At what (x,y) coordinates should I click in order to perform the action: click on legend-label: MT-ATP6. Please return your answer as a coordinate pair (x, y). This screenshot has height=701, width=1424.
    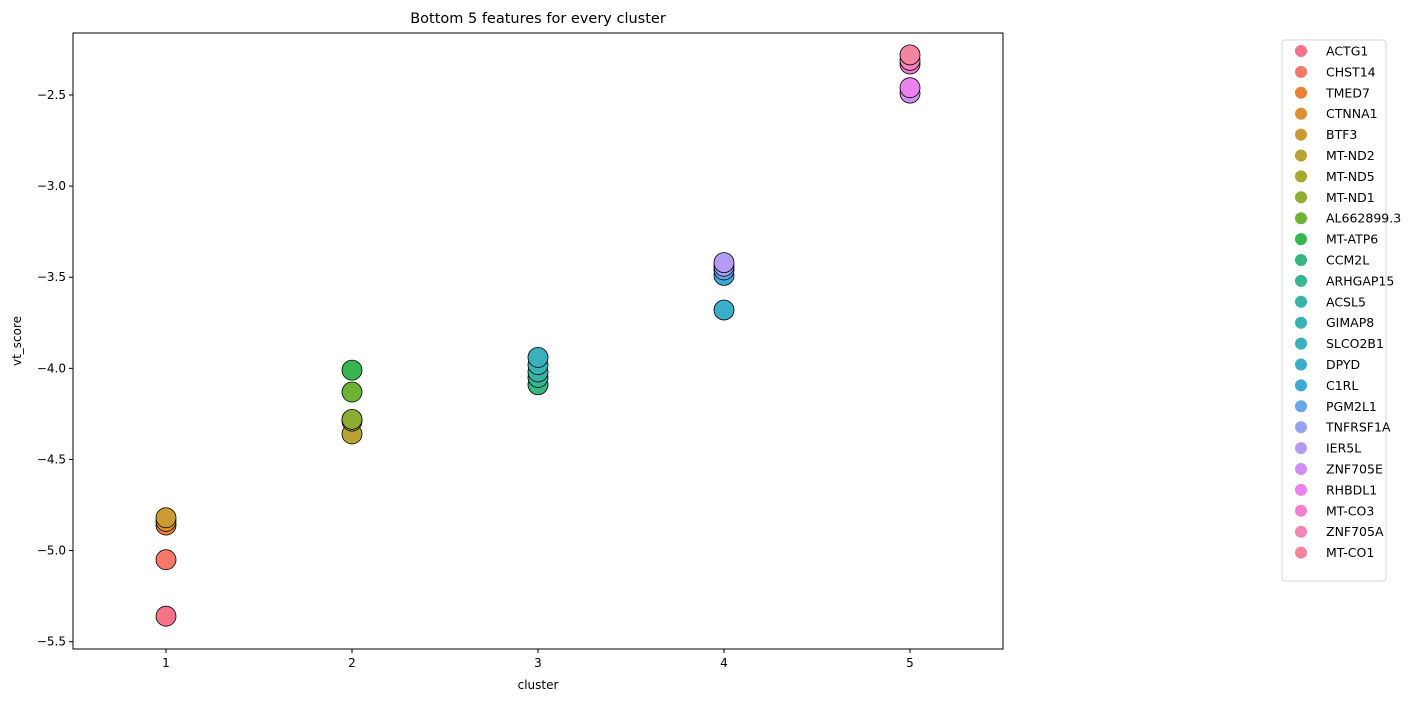
    Looking at the image, I should click on (1352, 239).